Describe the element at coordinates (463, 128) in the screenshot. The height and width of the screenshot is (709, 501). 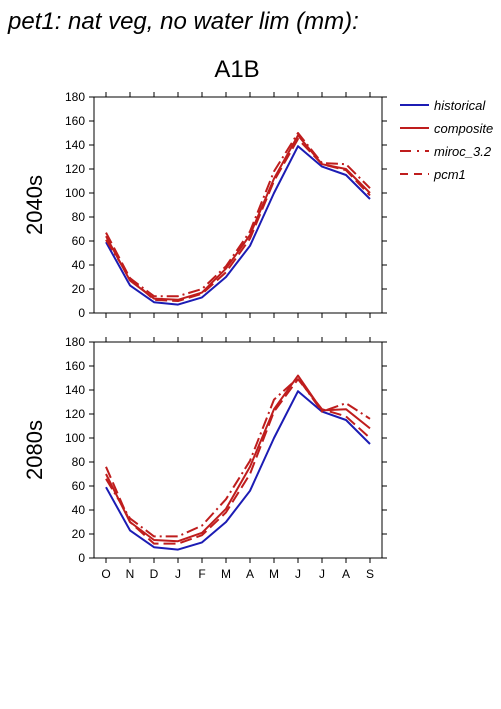
I see `legend-label: composite` at that location.